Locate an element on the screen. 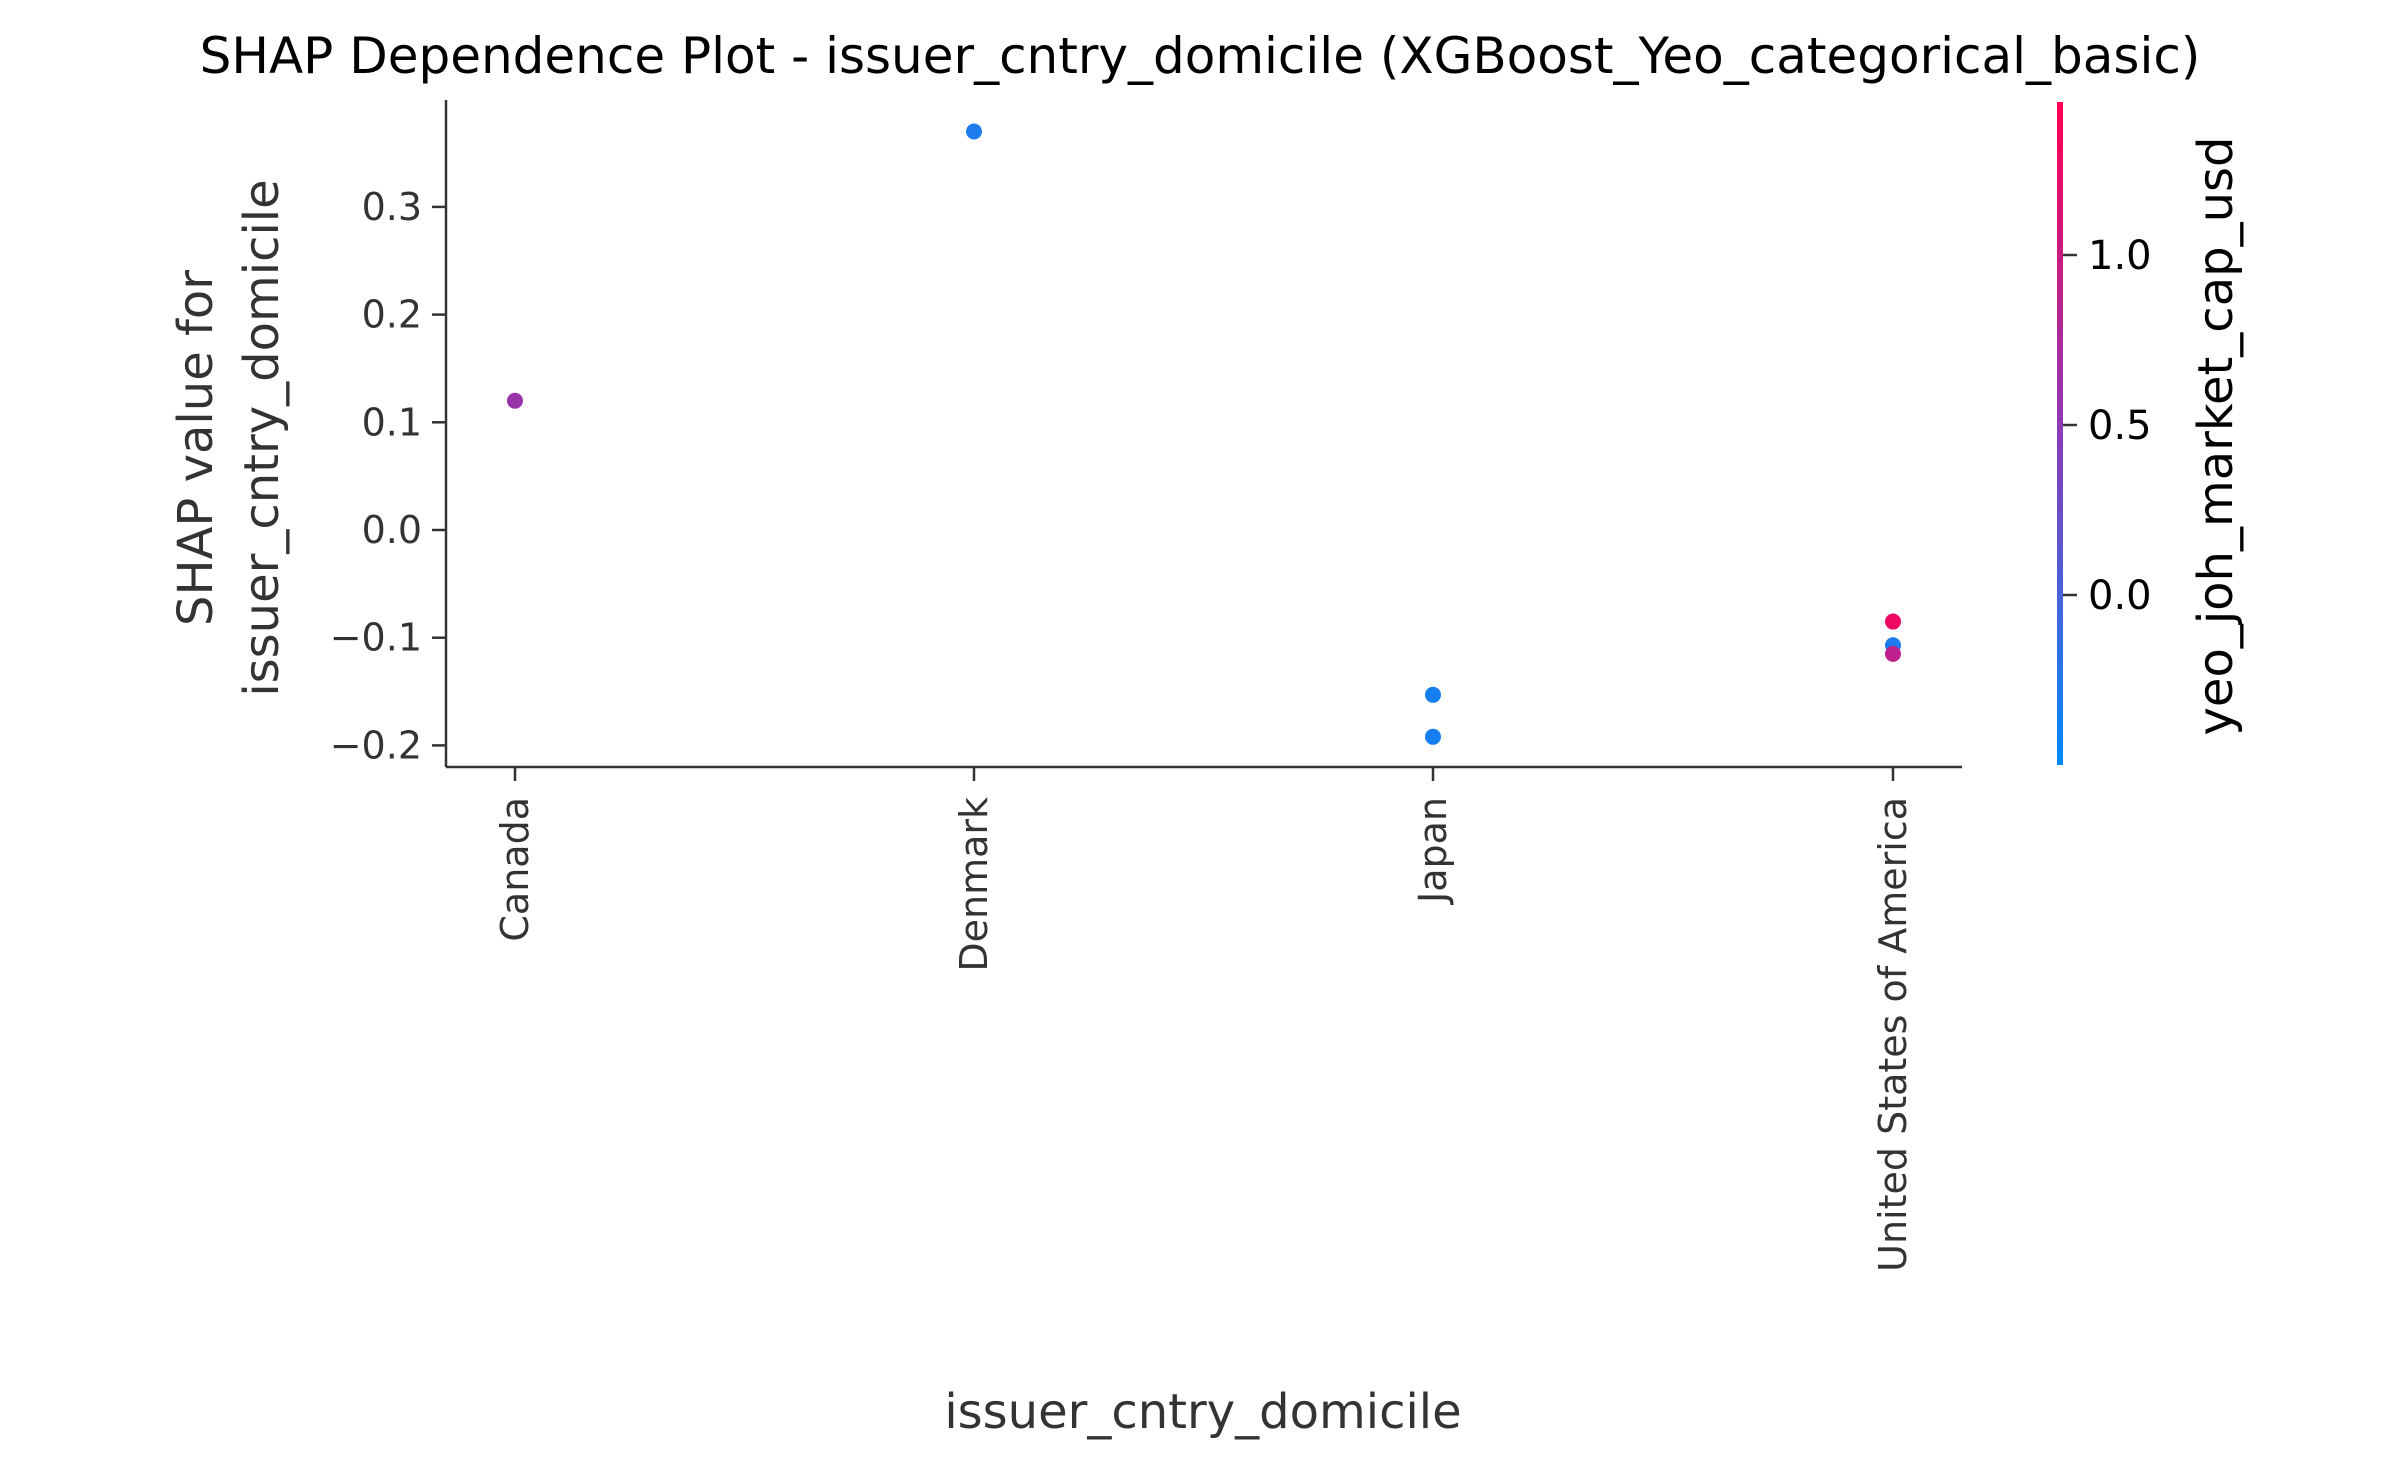 This screenshot has height=1467, width=2397. x-axis-label: issuer_cntry_domicile is located at coordinates (1202, 1412).